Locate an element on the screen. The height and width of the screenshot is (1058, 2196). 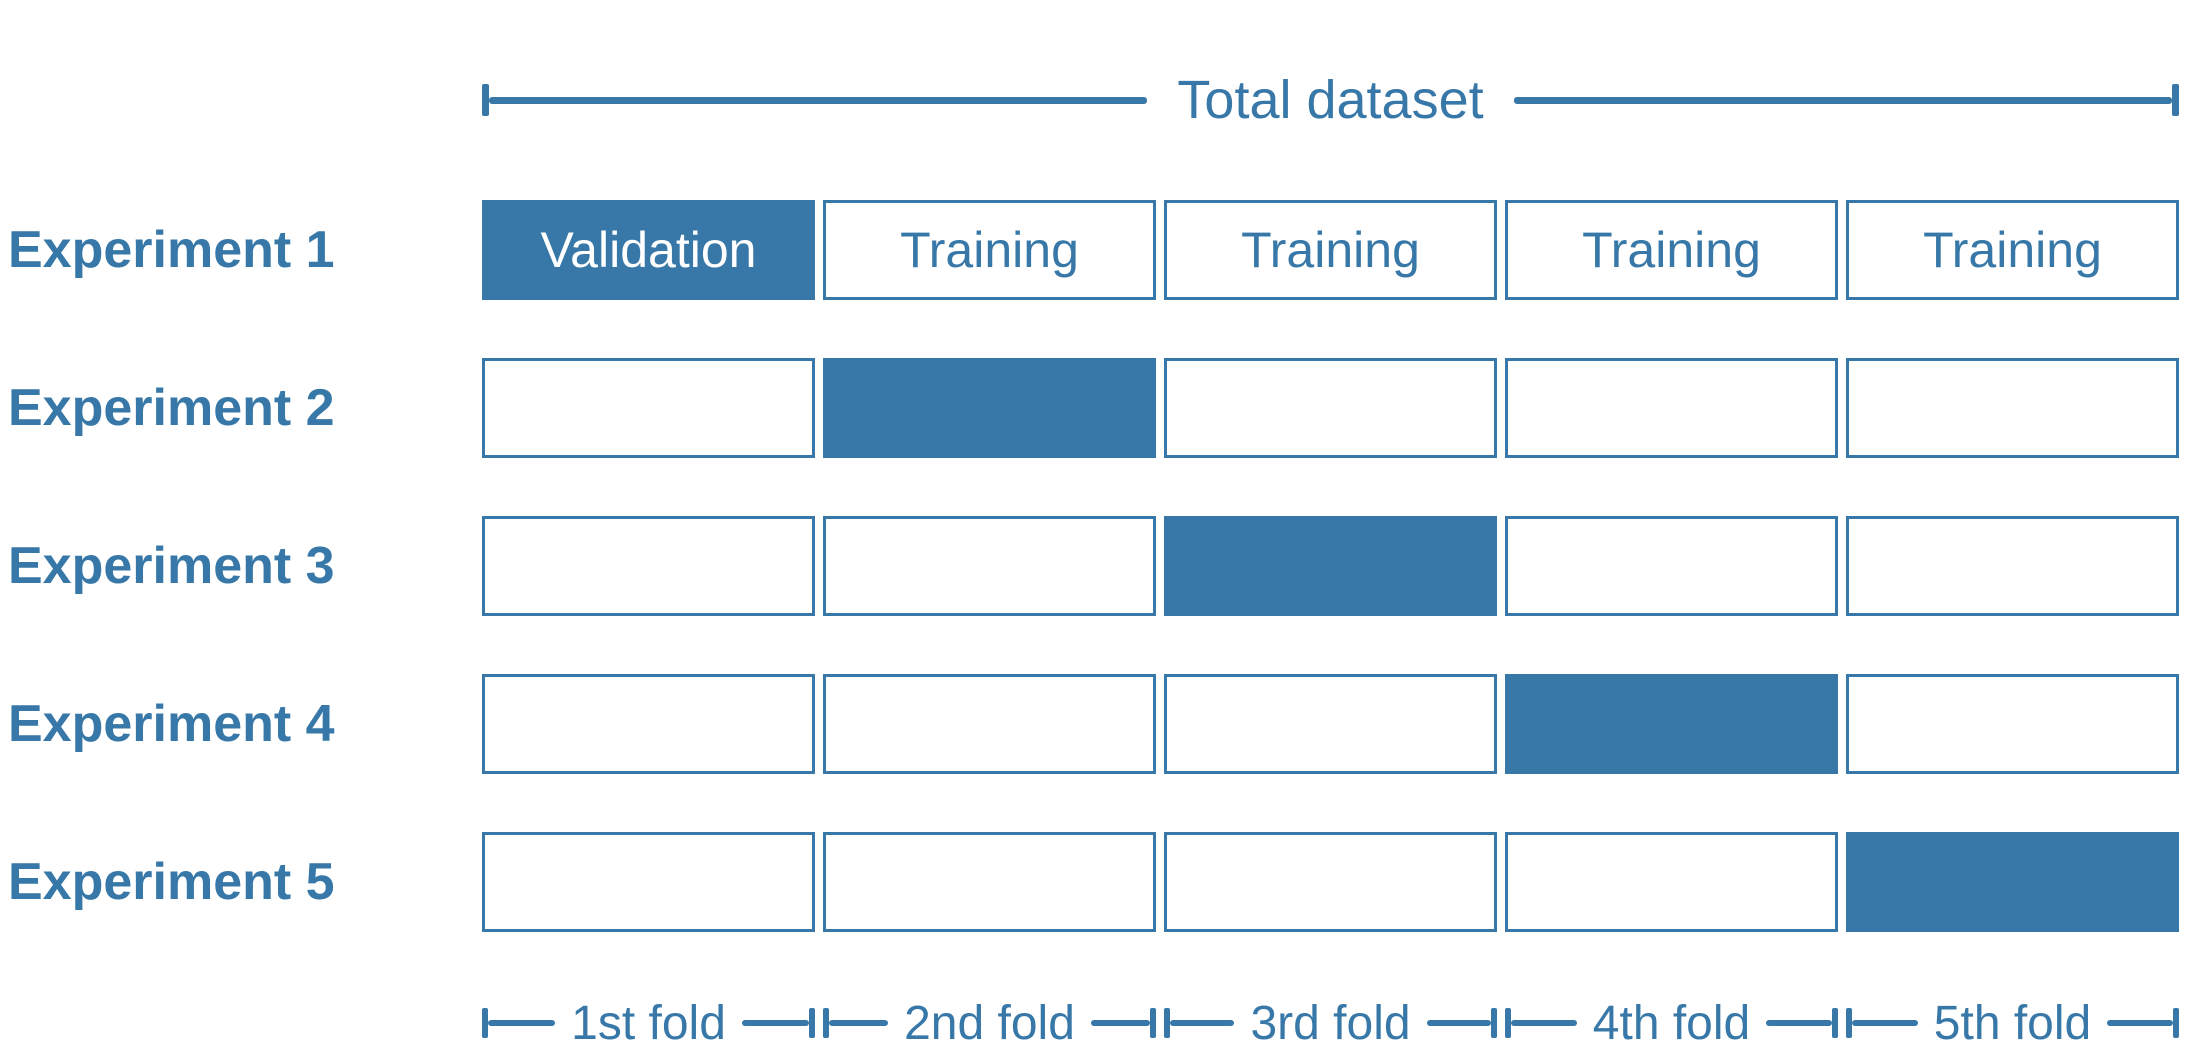
fold-label-group-3: 3rd fold is located at coordinates (1331, 1023).